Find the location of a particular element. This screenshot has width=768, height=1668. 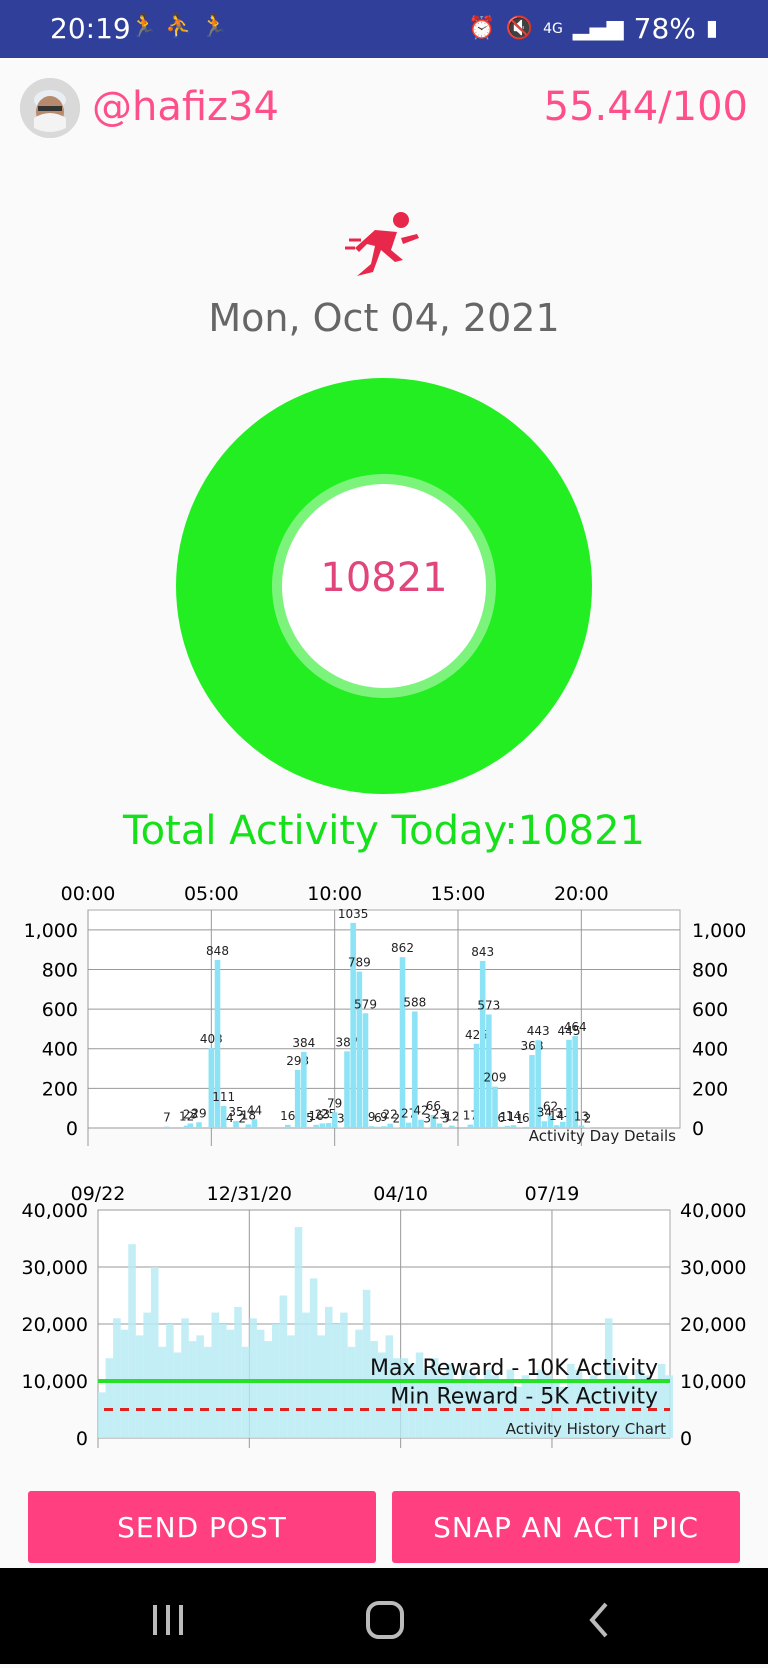

status-bar: 20:19 🏃⛹🏃 ⏰ 🔇 4G ▂▄▆ 78% ▮ is located at coordinates (384, 29).